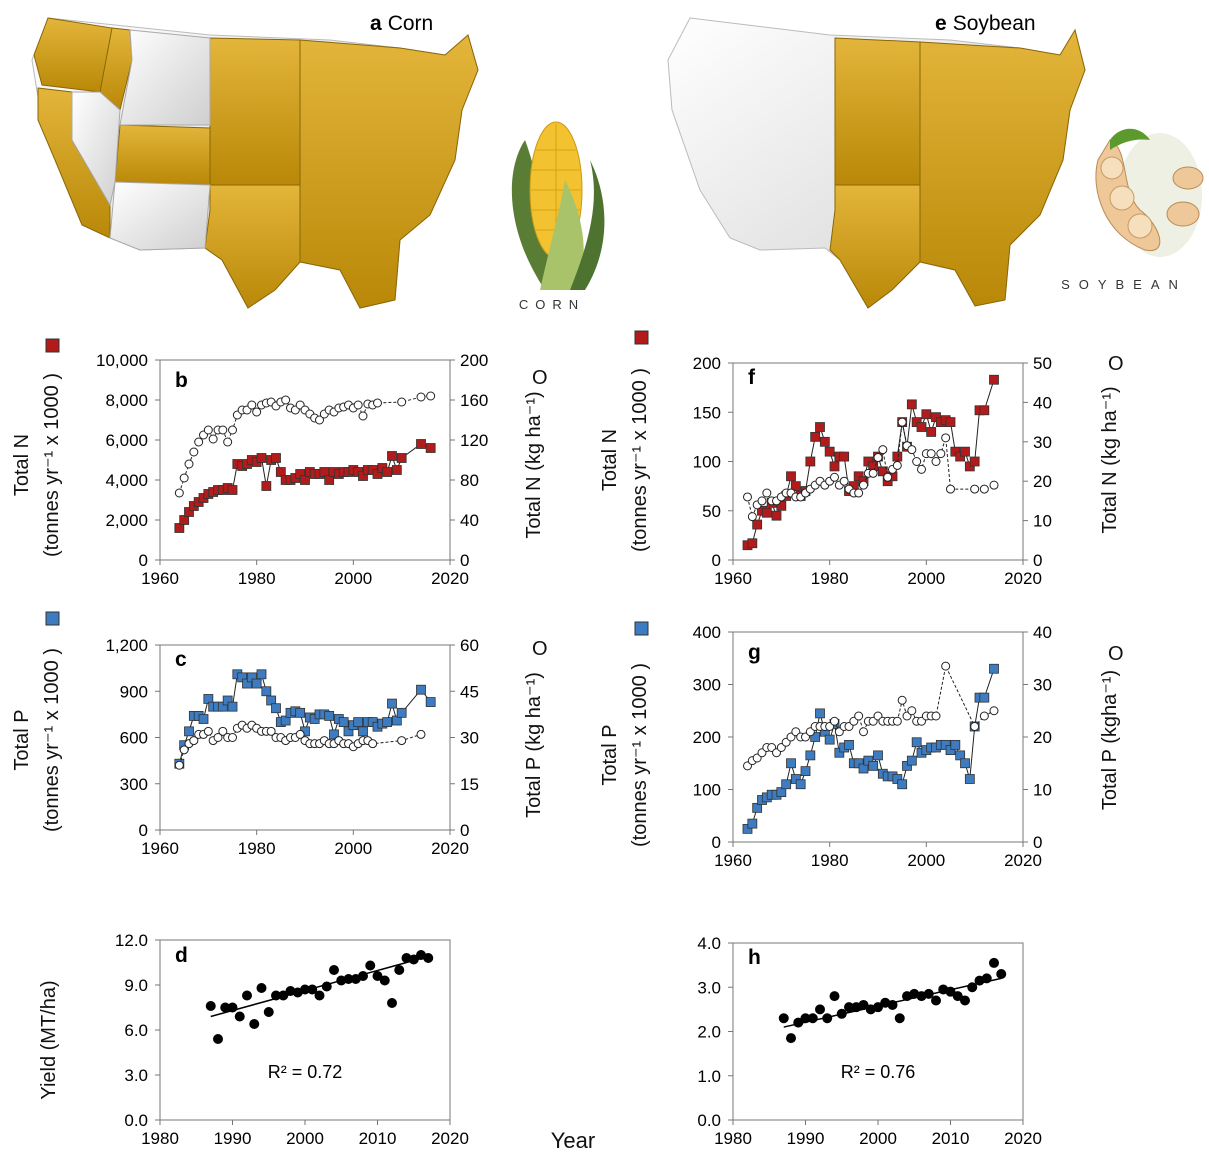  What do you see at coordinates (257, 578) in the screenshot?
I see `chart-b-xtick-label: 1980` at bounding box center [257, 578].